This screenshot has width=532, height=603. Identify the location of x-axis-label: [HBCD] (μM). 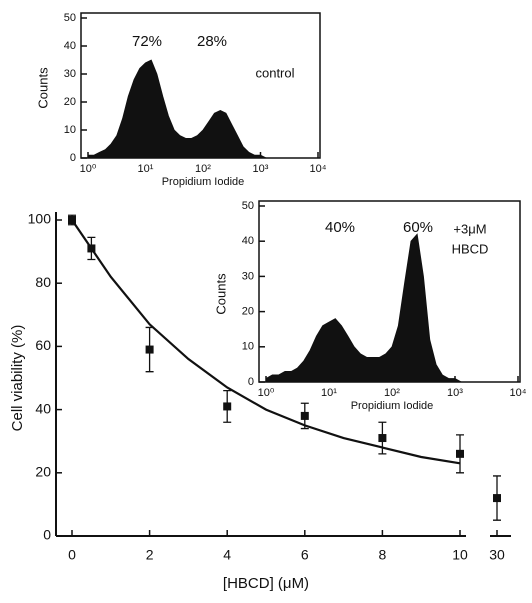
(266, 583).